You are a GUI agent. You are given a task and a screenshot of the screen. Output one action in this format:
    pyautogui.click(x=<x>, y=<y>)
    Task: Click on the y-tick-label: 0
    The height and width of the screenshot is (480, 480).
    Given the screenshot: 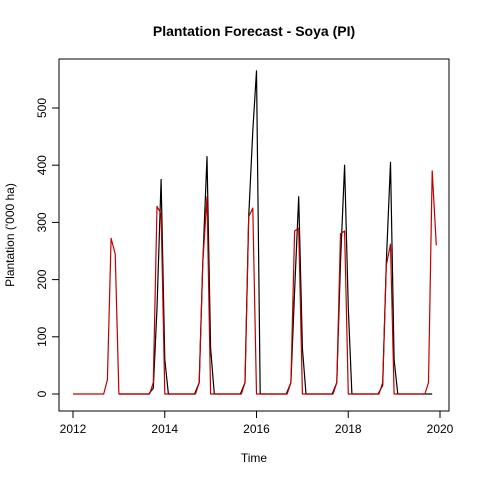 What is the action you would take?
    pyautogui.click(x=42, y=393)
    